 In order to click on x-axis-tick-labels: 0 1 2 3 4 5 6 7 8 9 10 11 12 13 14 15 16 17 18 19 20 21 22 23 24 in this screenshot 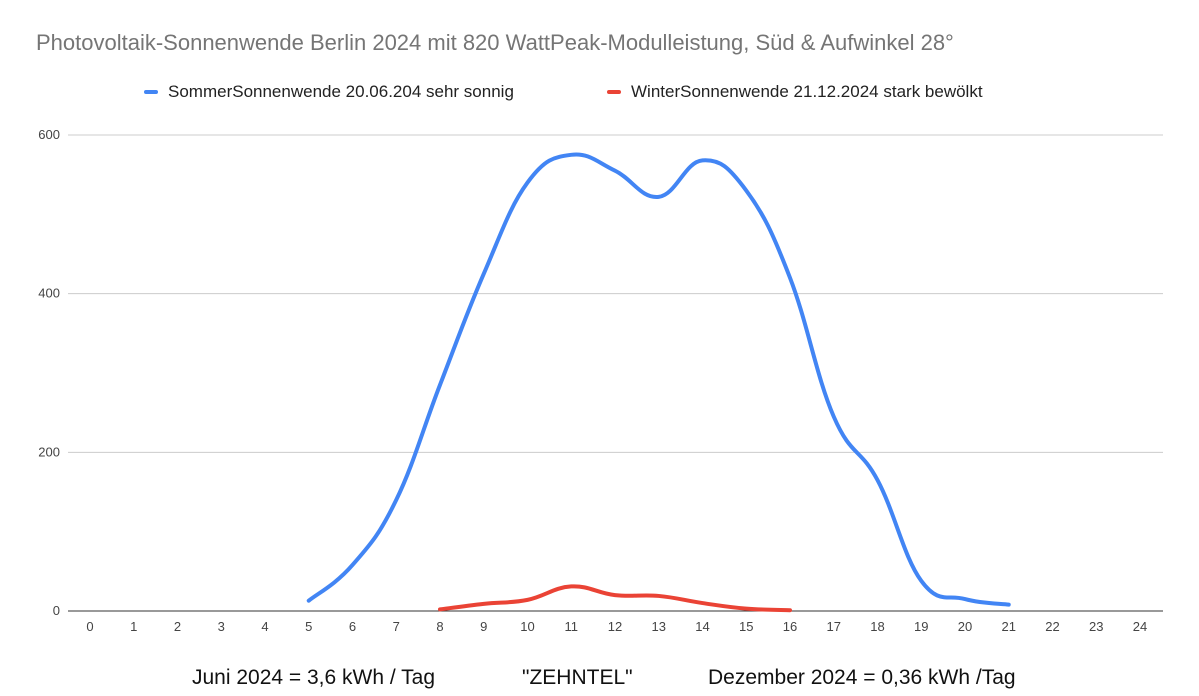, I will do `click(616, 626)`.